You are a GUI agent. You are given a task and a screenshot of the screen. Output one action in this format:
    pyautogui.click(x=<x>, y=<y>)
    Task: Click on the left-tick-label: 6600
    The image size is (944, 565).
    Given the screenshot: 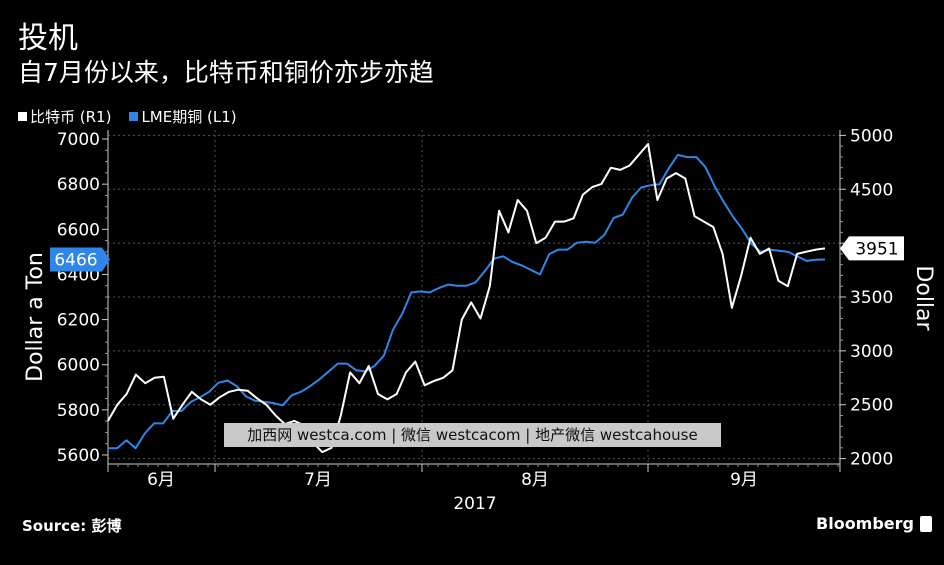 What is the action you would take?
    pyautogui.click(x=78, y=230)
    